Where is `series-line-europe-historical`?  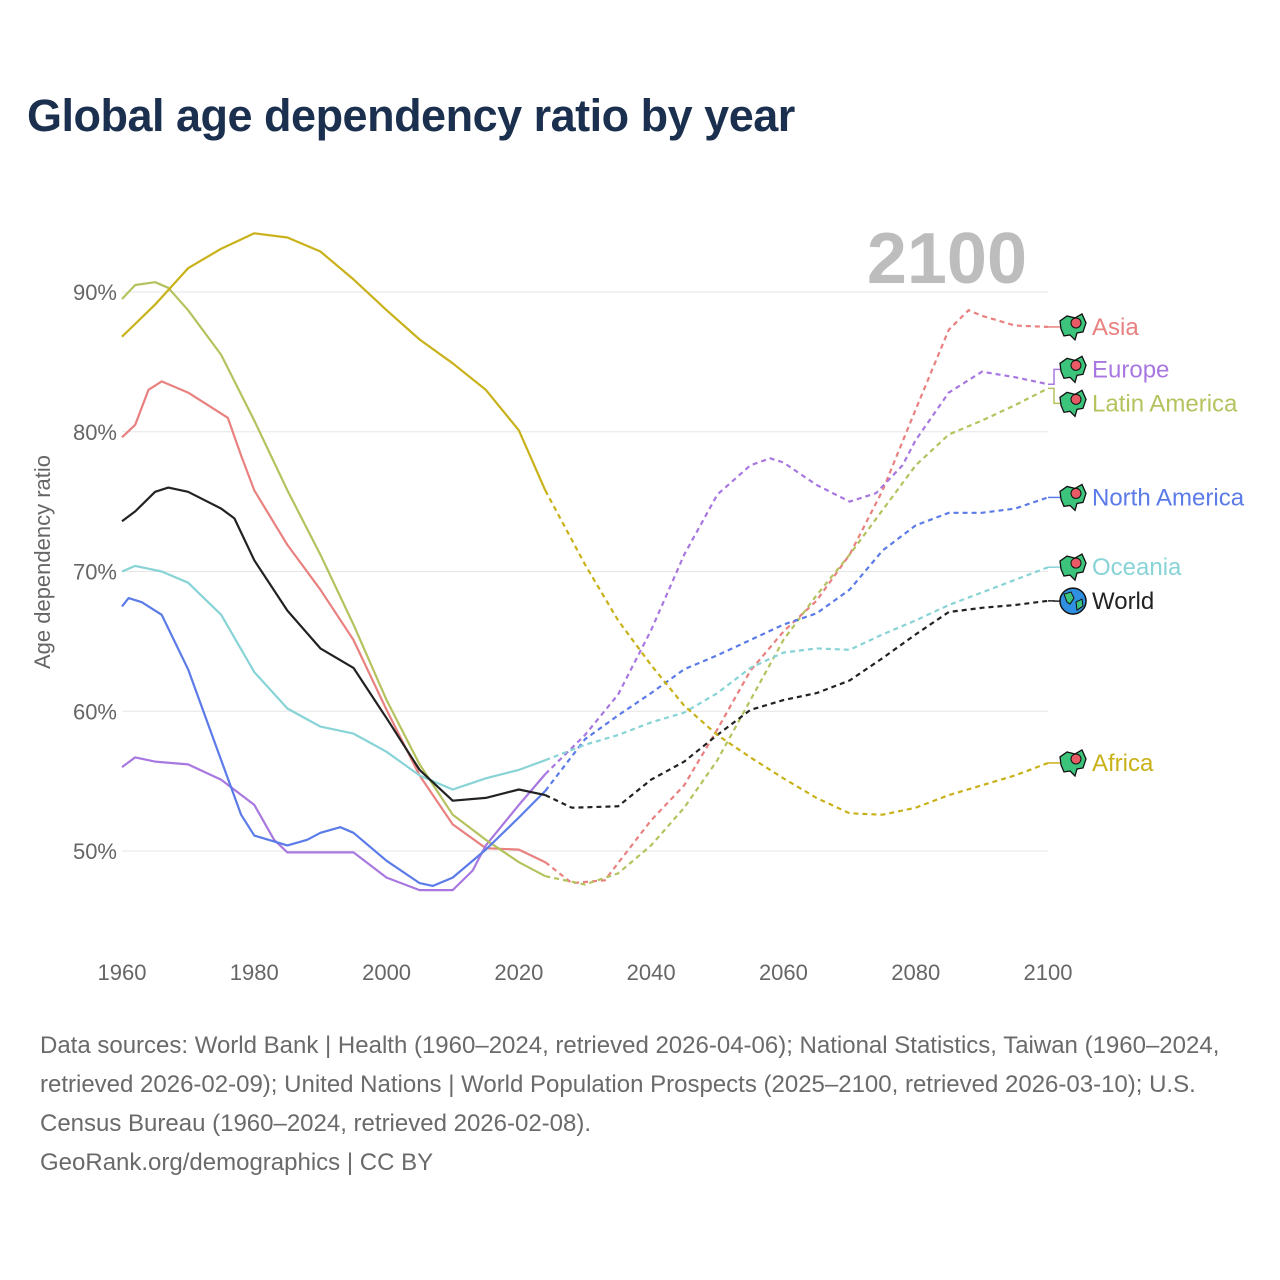
series-line-europe-historical is located at coordinates (334, 824).